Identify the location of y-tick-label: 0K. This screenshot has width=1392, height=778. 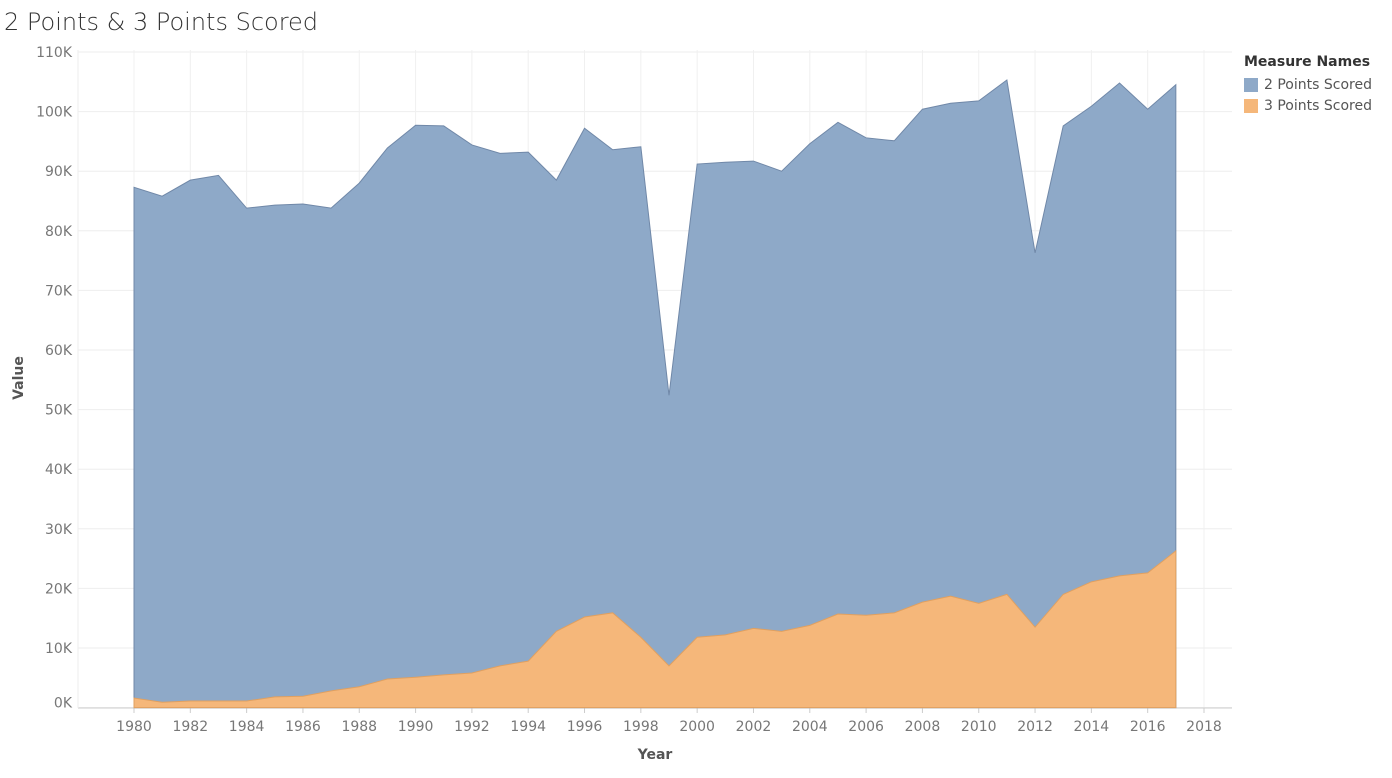
(63, 704).